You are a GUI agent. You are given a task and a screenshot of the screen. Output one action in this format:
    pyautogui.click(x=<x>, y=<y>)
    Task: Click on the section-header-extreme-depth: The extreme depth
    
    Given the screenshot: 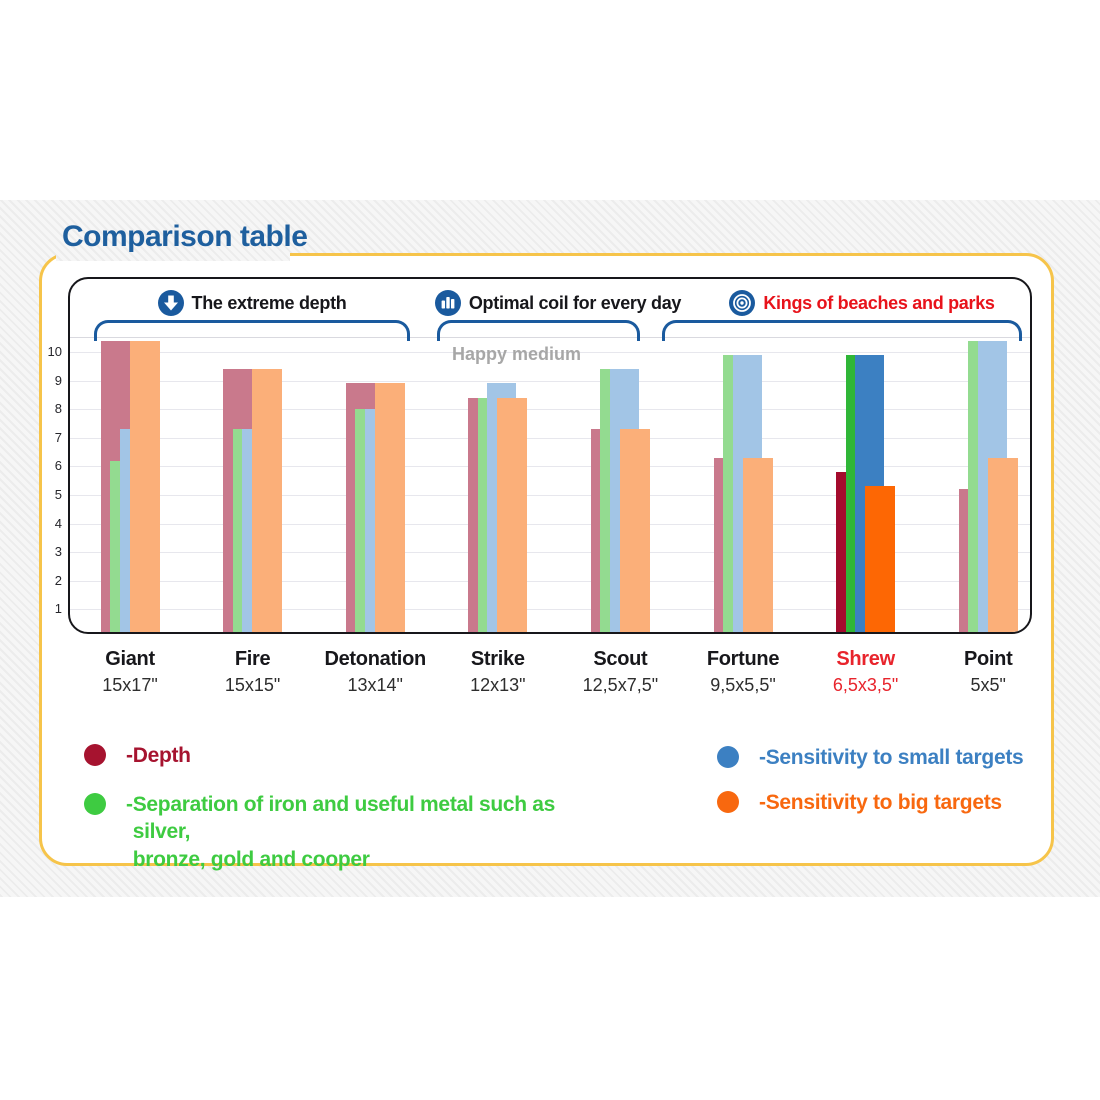 What is the action you would take?
    pyautogui.click(x=252, y=303)
    